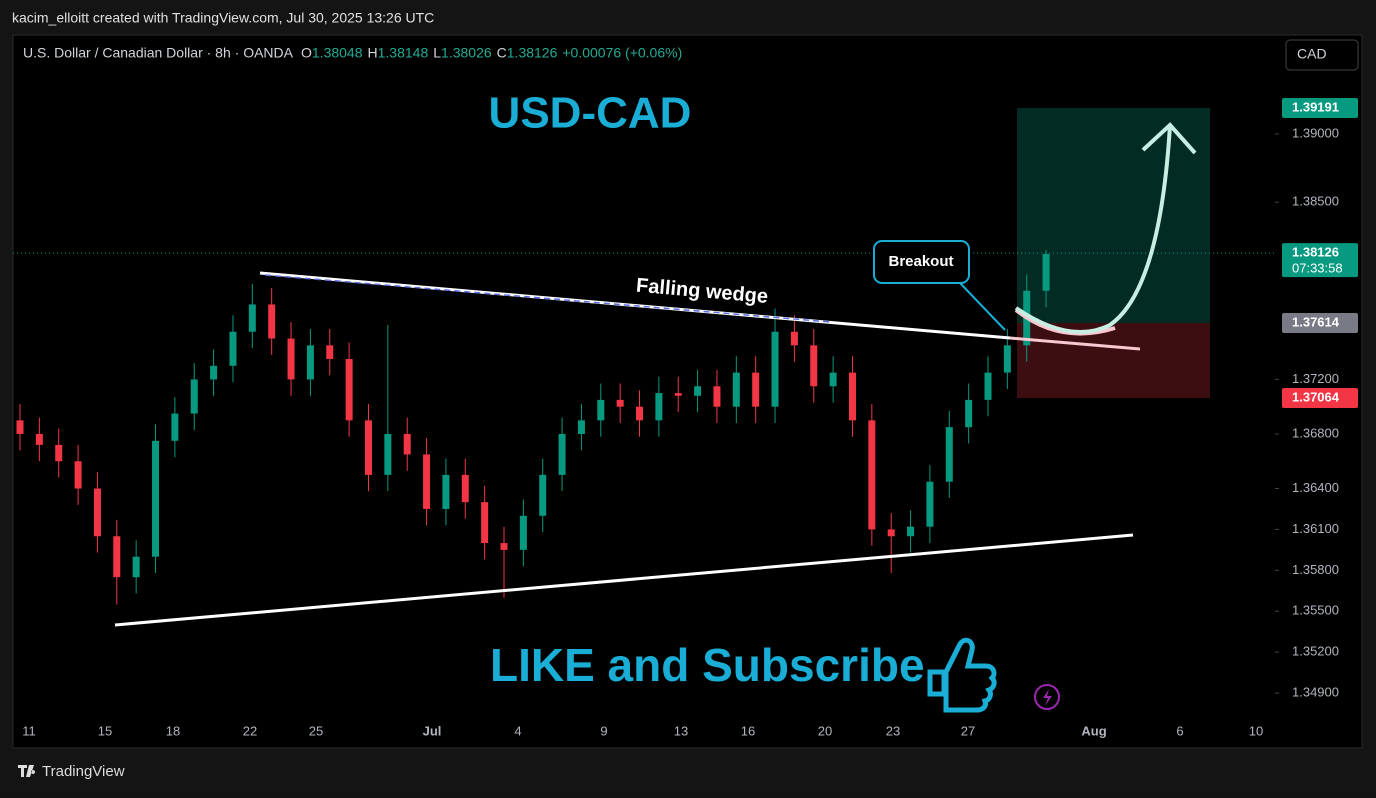 The width and height of the screenshot is (1376, 798). What do you see at coordinates (27, 771) in the screenshot?
I see `tv-logo` at bounding box center [27, 771].